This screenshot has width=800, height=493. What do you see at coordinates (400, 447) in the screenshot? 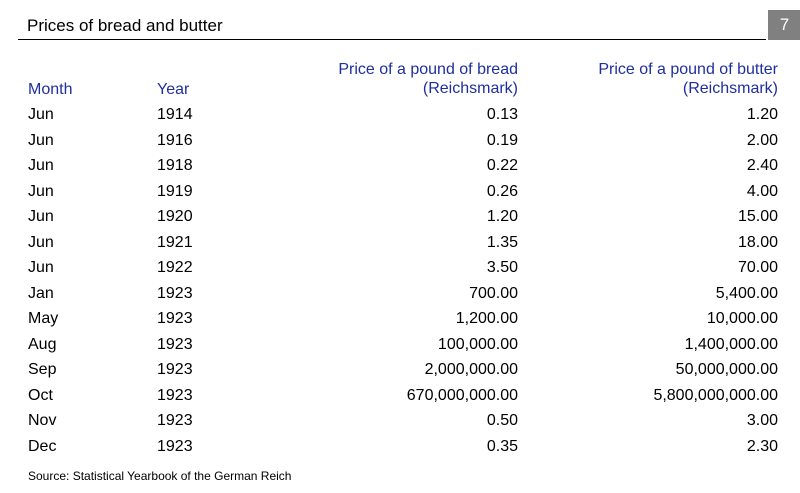
I see `table-row: Dec 1923 0.35 2.30` at bounding box center [400, 447].